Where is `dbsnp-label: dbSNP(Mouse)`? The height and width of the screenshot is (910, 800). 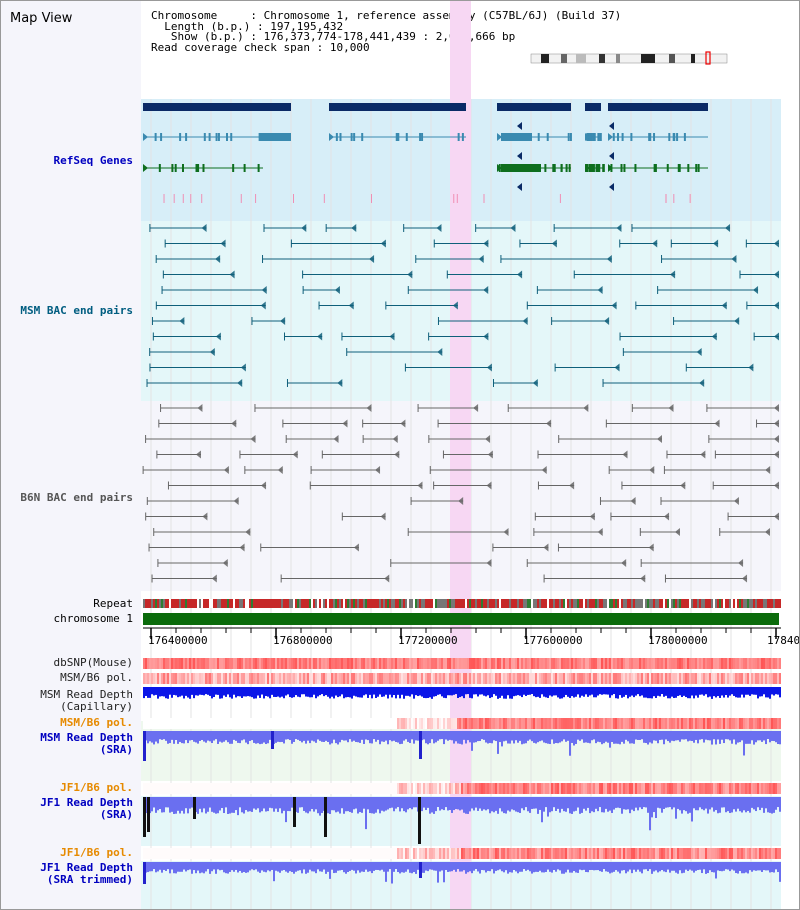 dbsnp-label: dbSNP(Mouse) is located at coordinates (93, 662).